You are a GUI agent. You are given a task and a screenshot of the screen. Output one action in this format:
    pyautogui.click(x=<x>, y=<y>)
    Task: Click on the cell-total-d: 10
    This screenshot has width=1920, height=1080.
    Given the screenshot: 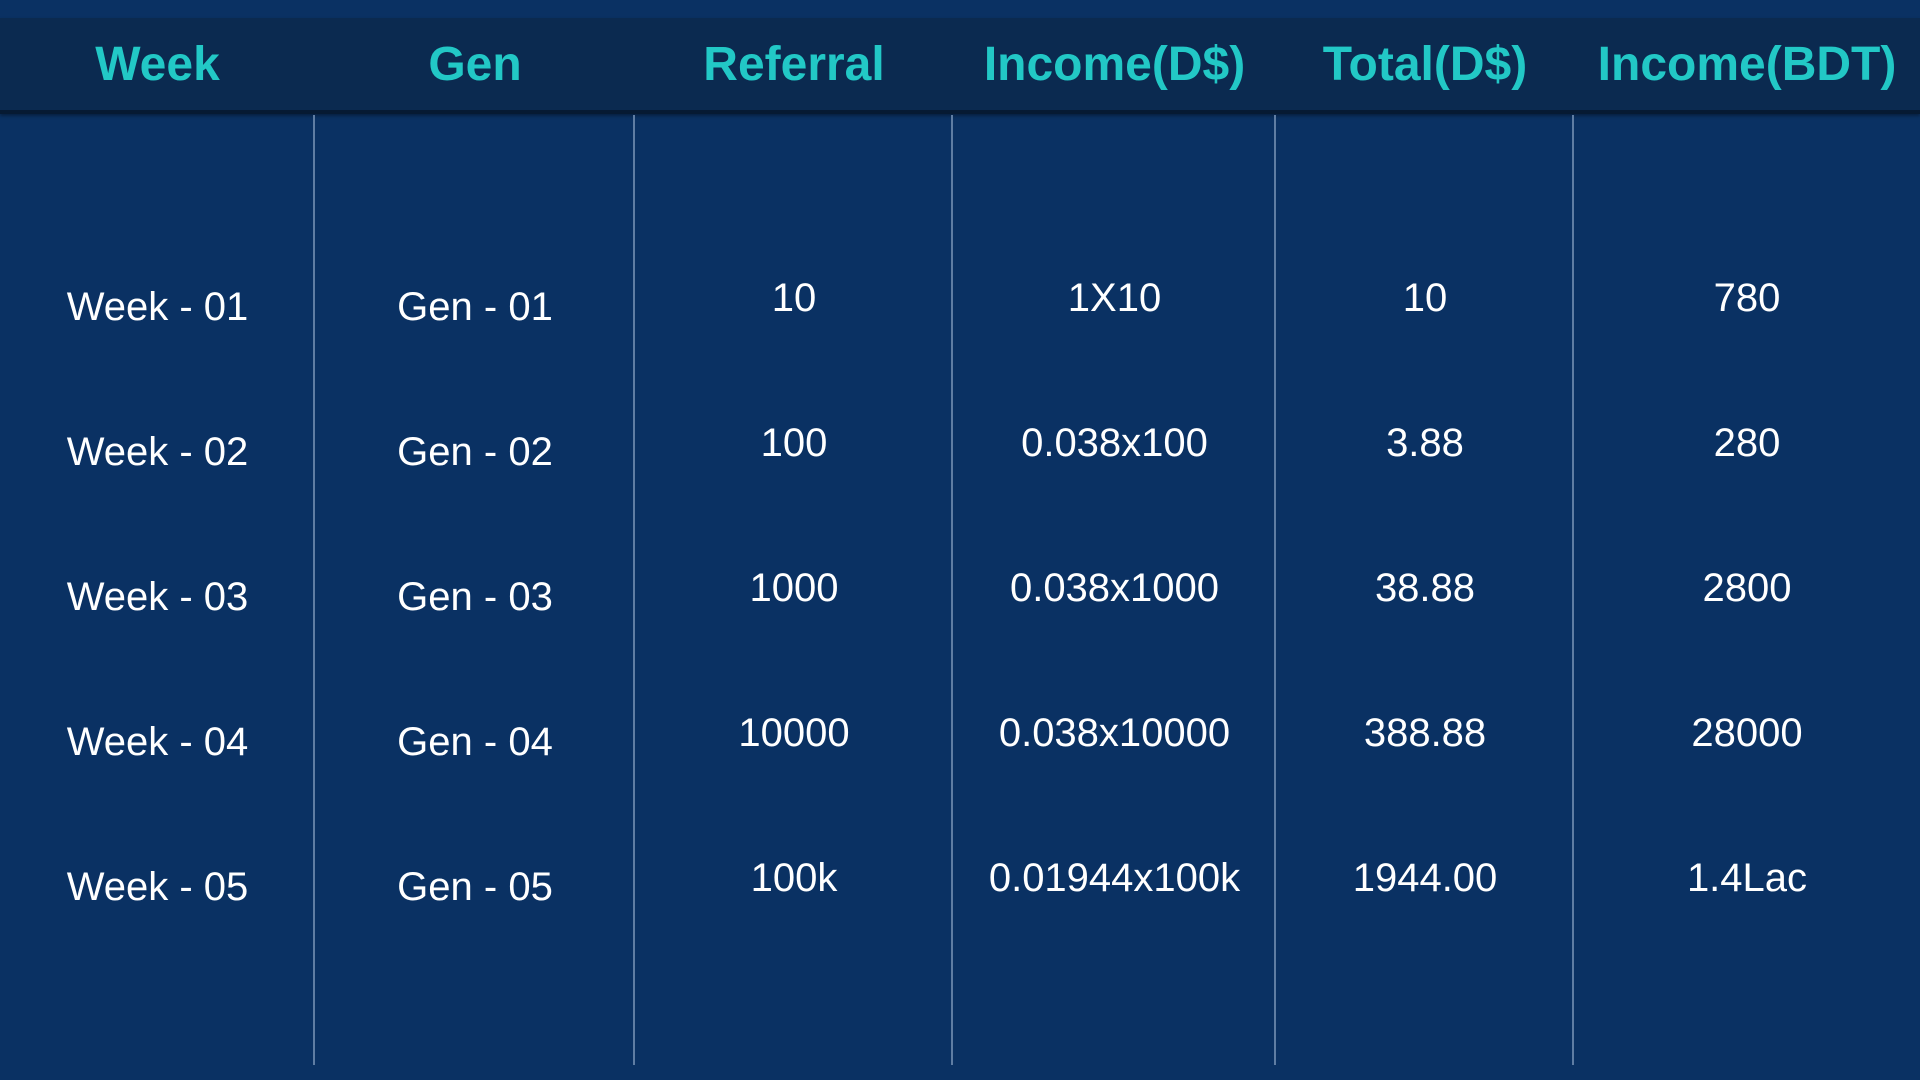 What is the action you would take?
    pyautogui.click(x=1425, y=297)
    